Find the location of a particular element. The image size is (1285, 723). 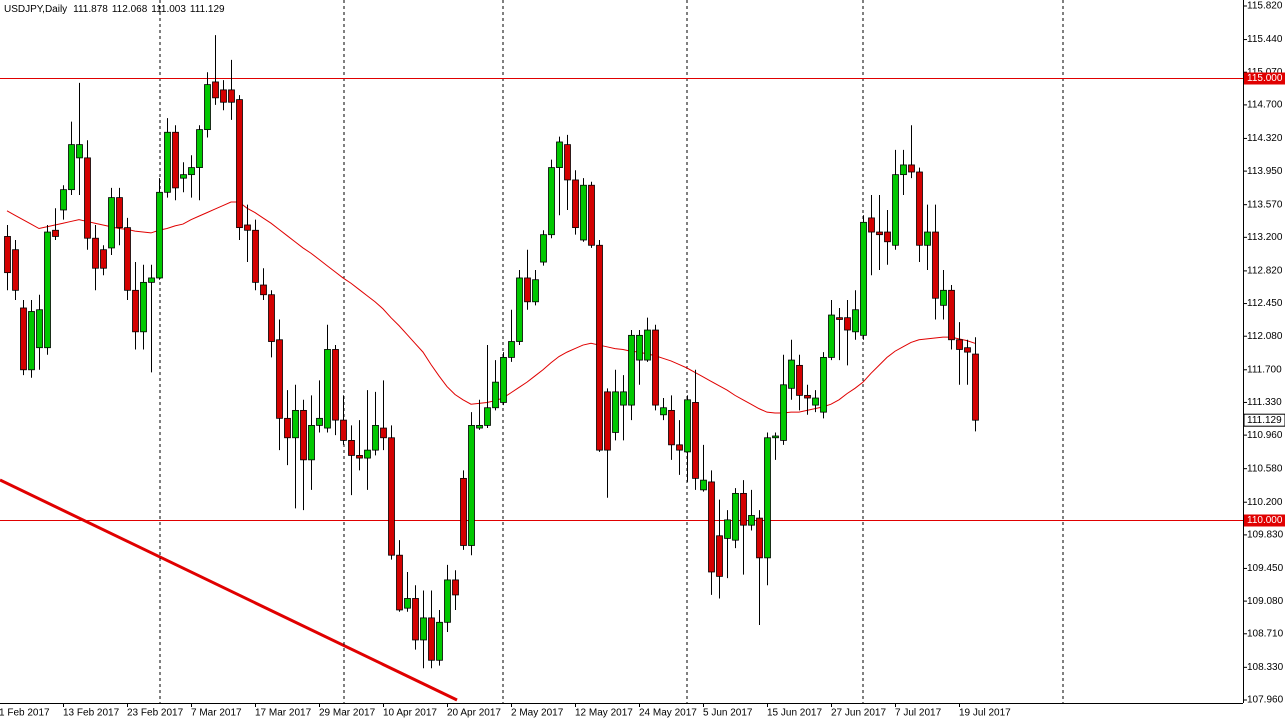

chart-title: USDJPY,Daily is located at coordinates (35, 9).